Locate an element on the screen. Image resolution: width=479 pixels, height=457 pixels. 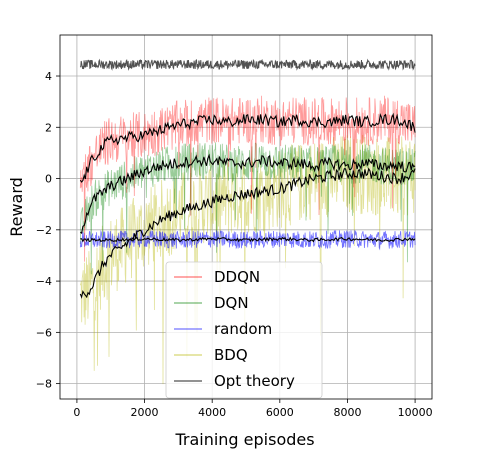
y-axis-ticks: −8 −6 −4 −2 0 2 4 is located at coordinates (48, 230).